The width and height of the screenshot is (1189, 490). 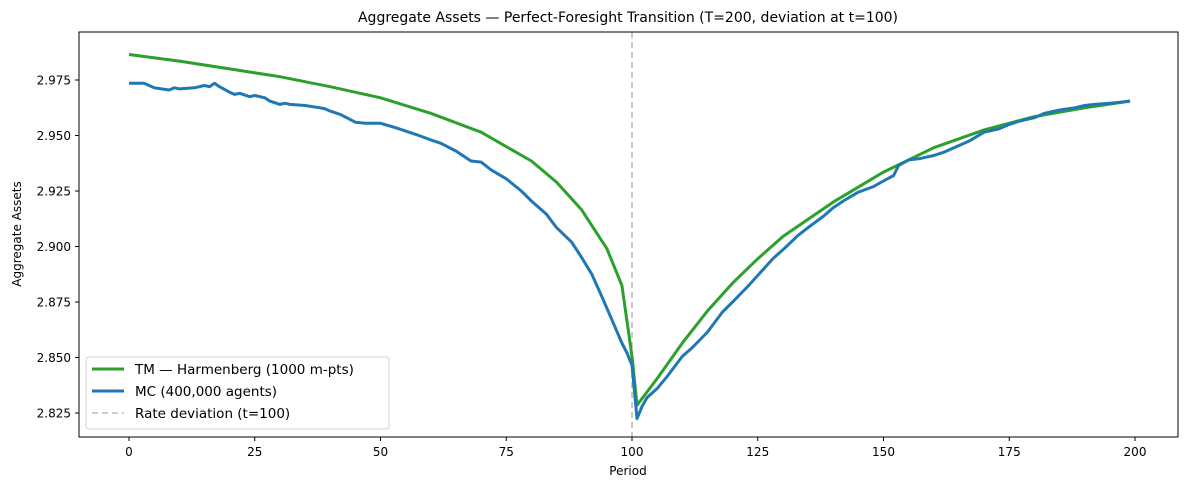 I want to click on x-tick-label: 25, so click(x=254, y=452).